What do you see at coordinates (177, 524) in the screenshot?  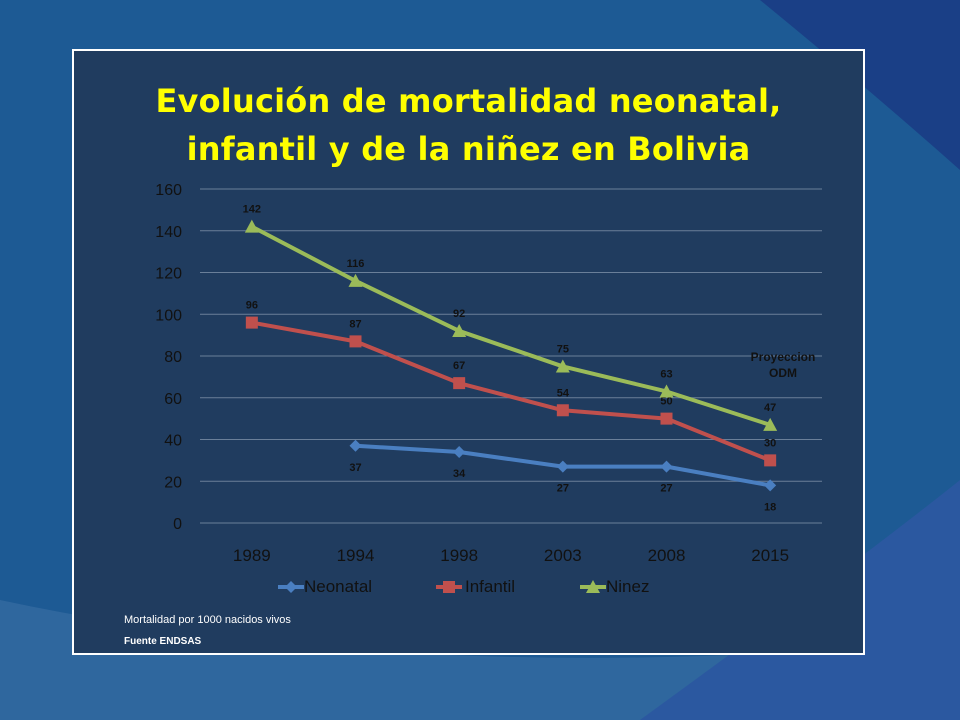 I see `y-tick-label: 0` at bounding box center [177, 524].